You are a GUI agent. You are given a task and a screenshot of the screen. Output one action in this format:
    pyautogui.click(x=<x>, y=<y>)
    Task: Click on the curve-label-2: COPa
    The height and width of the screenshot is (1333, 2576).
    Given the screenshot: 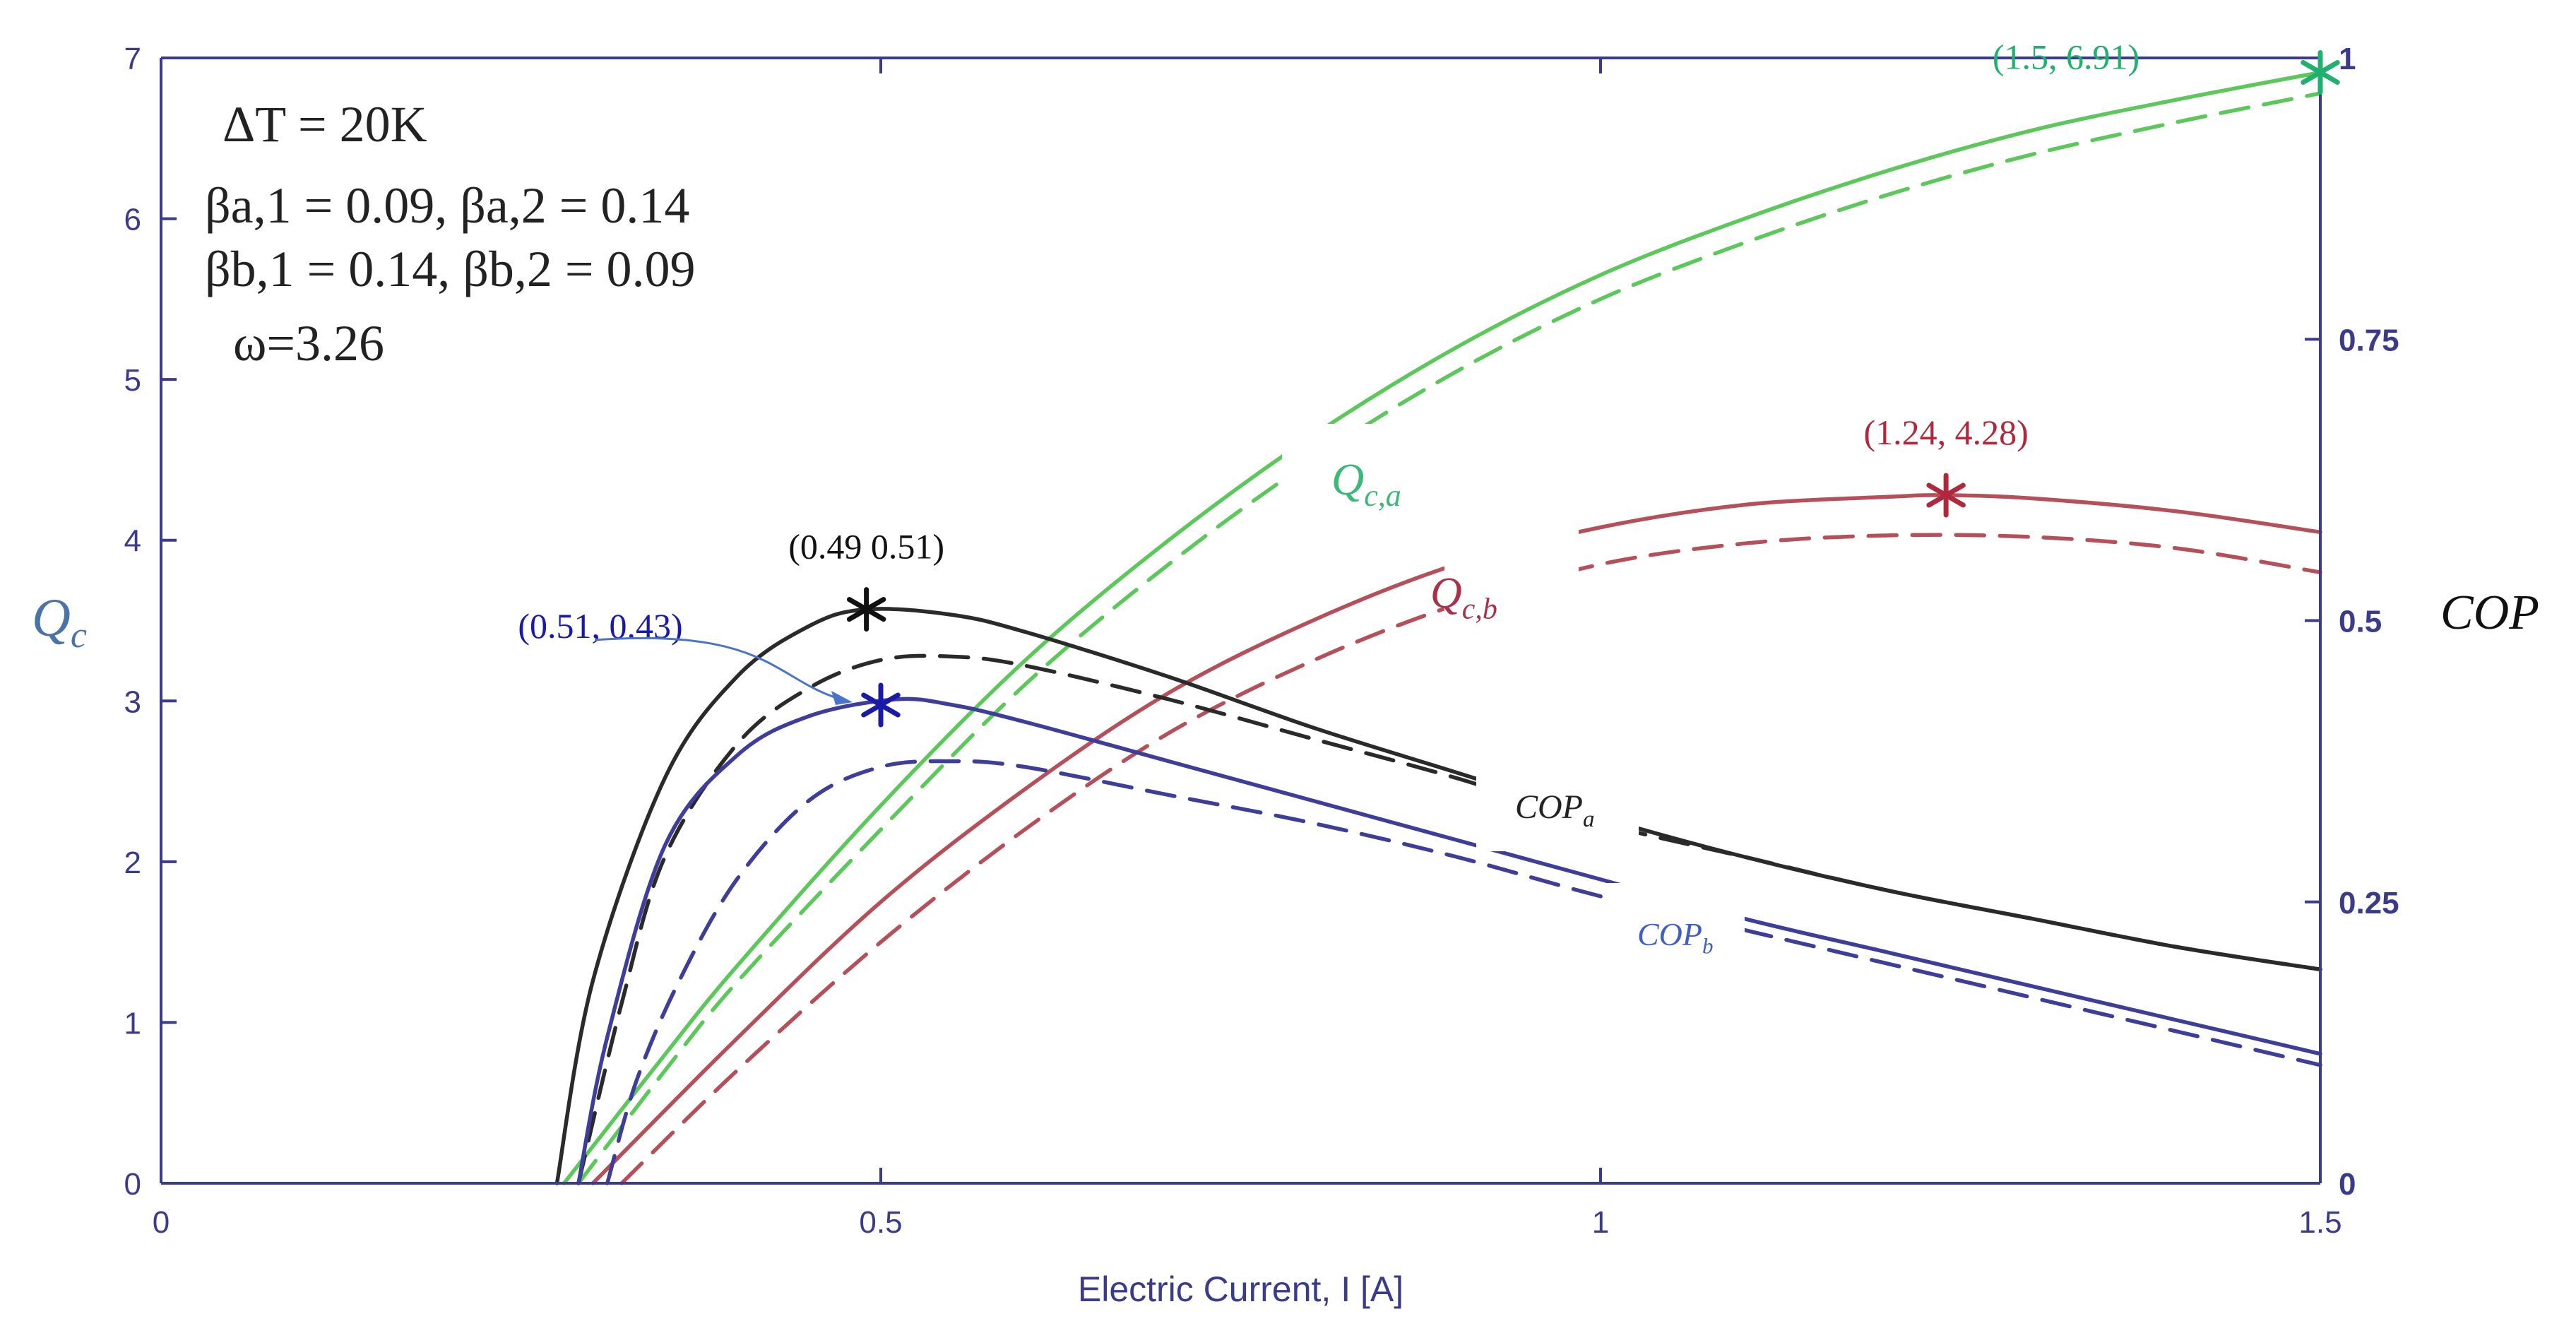 What is the action you would take?
    pyautogui.click(x=1555, y=810)
    